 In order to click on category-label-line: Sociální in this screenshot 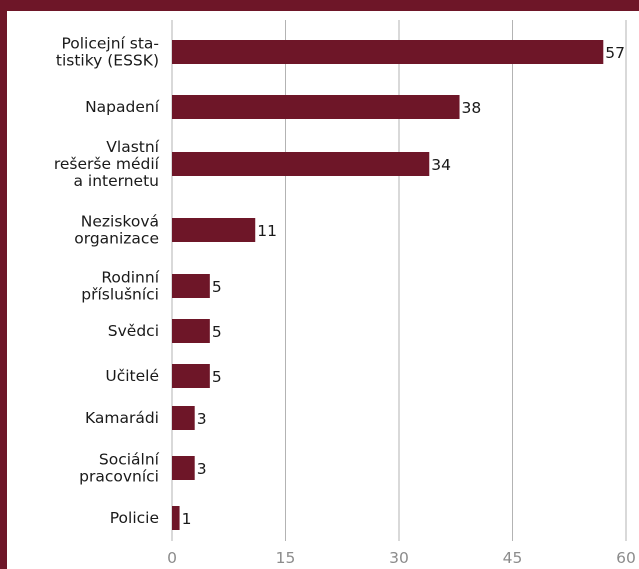, I will do `click(129, 460)`.